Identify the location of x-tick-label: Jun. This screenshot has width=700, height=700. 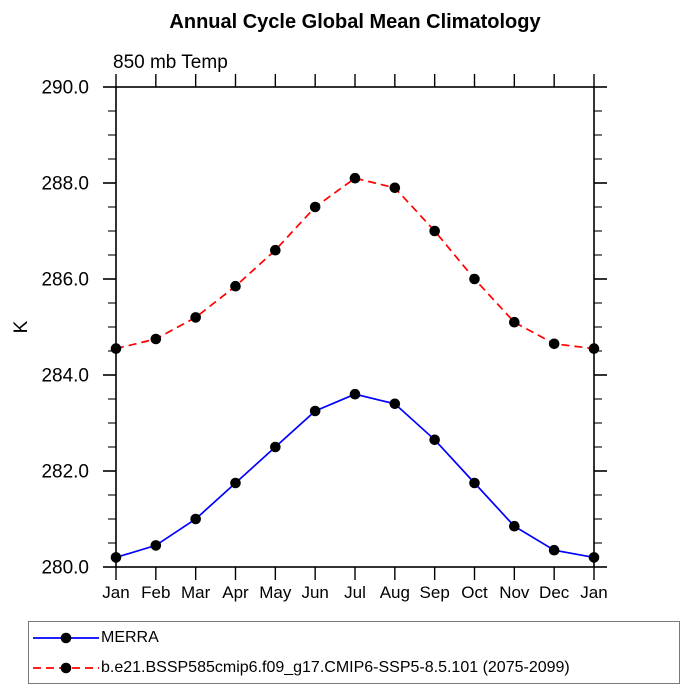
(314, 592).